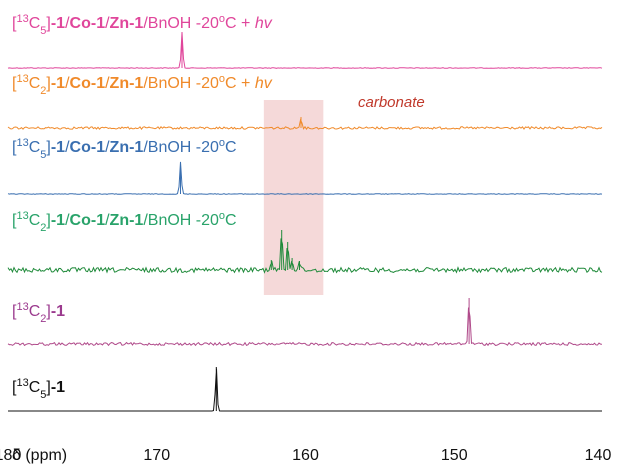 Image resolution: width=619 pixels, height=466 pixels. I want to click on series-label: [13C2]-1/Co-1/Zn-1/BnOH -20oC, so click(124, 222).